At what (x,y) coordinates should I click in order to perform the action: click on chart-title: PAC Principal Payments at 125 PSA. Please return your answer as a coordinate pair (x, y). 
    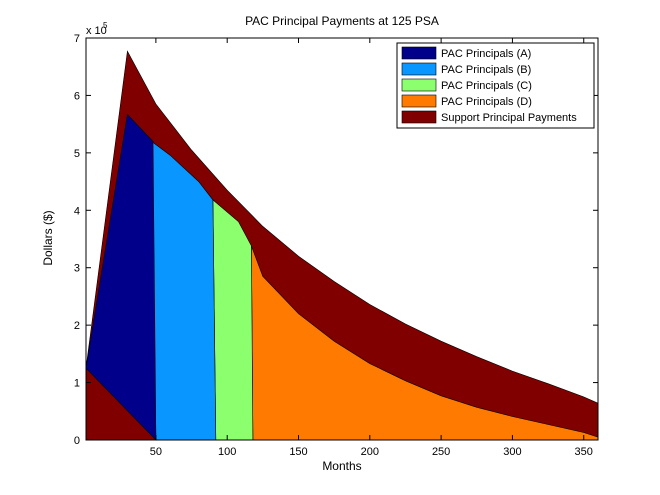
    Looking at the image, I should click on (342, 21).